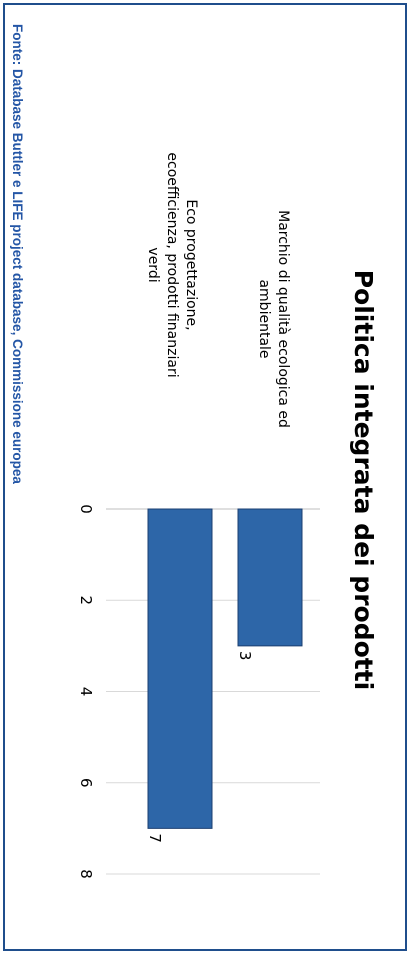 This screenshot has width=414, height=958. What do you see at coordinates (86, 600) in the screenshot?
I see `x-tick-label: 2` at bounding box center [86, 600].